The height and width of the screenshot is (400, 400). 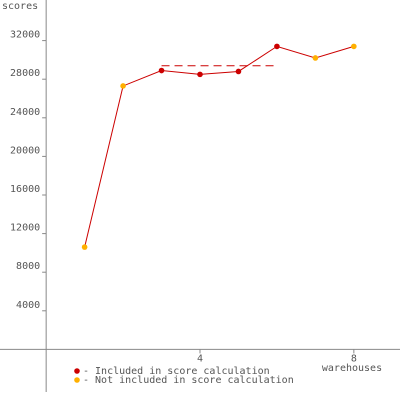 What do you see at coordinates (200, 358) in the screenshot?
I see `x-tick-label: 4` at bounding box center [200, 358].